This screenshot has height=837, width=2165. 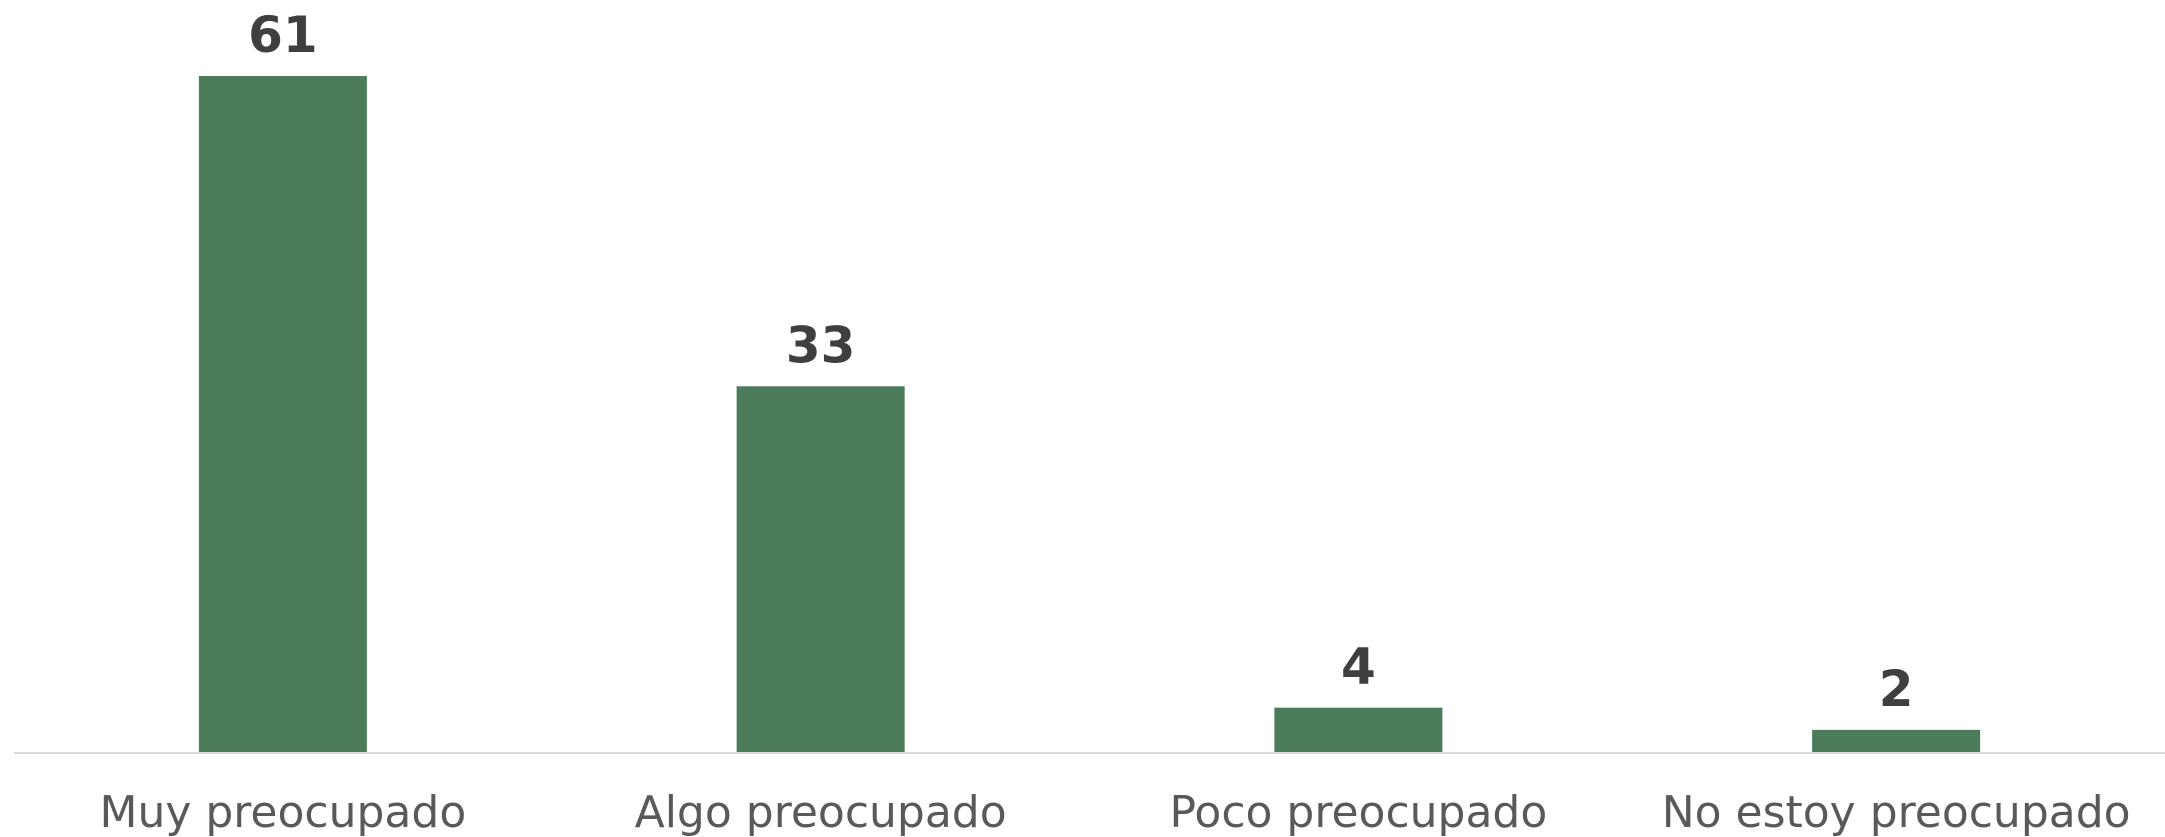 I want to click on category-label: Algo preocupado, so click(x=821, y=812).